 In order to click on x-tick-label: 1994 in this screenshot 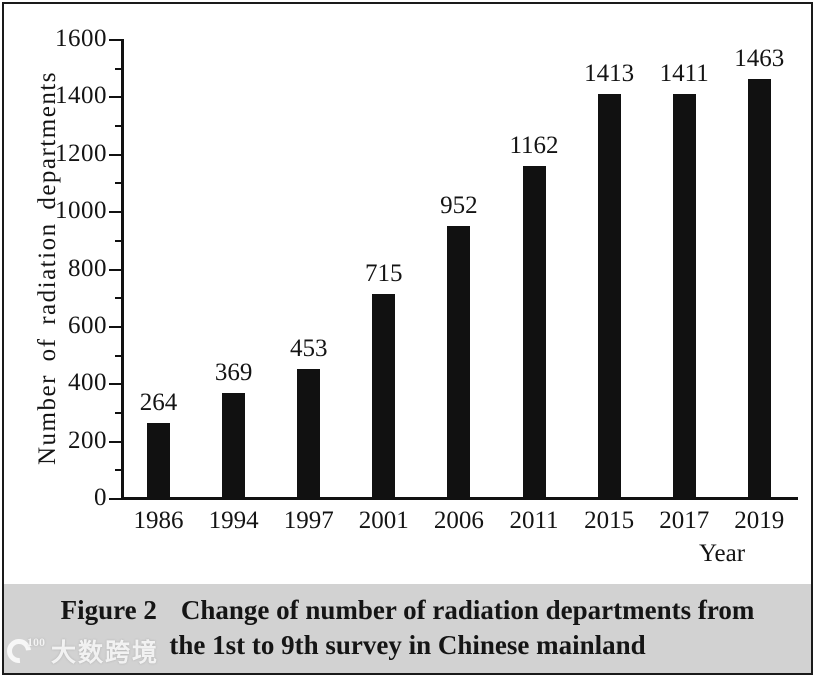, I will do `click(233, 520)`.